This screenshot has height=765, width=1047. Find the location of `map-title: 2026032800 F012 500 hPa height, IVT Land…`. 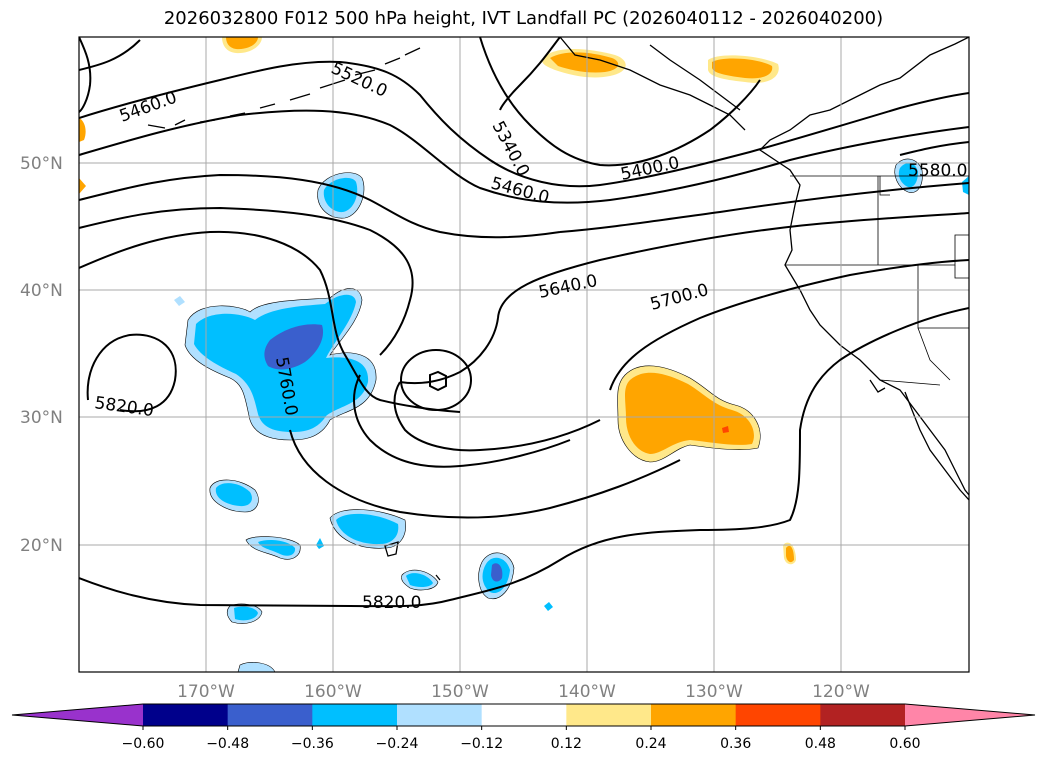

map-title: 2026032800 F012 500 hPa height, IVT Land… is located at coordinates (523, 18).